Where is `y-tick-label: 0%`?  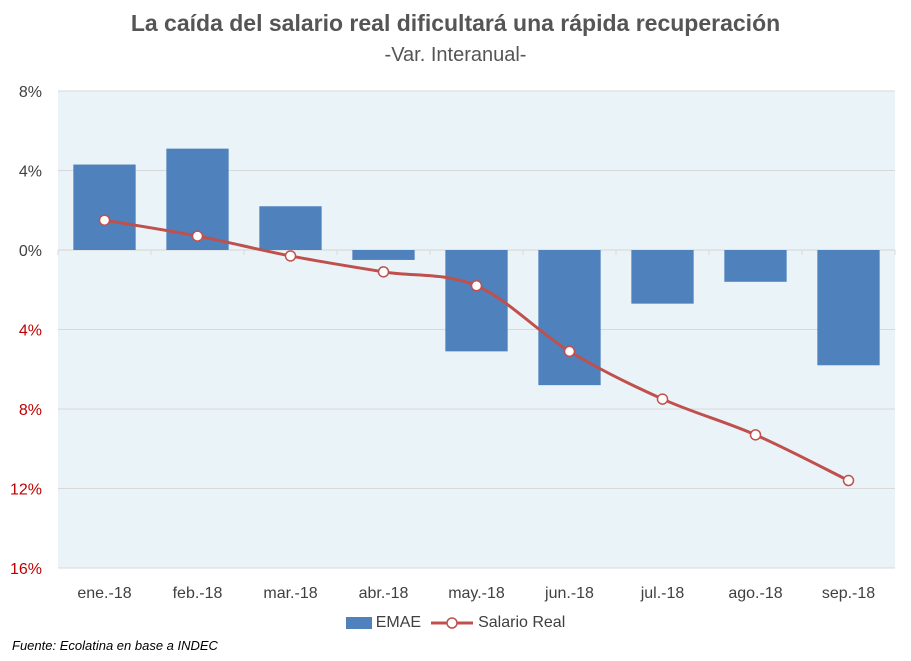
y-tick-label: 0% is located at coordinates (30, 251).